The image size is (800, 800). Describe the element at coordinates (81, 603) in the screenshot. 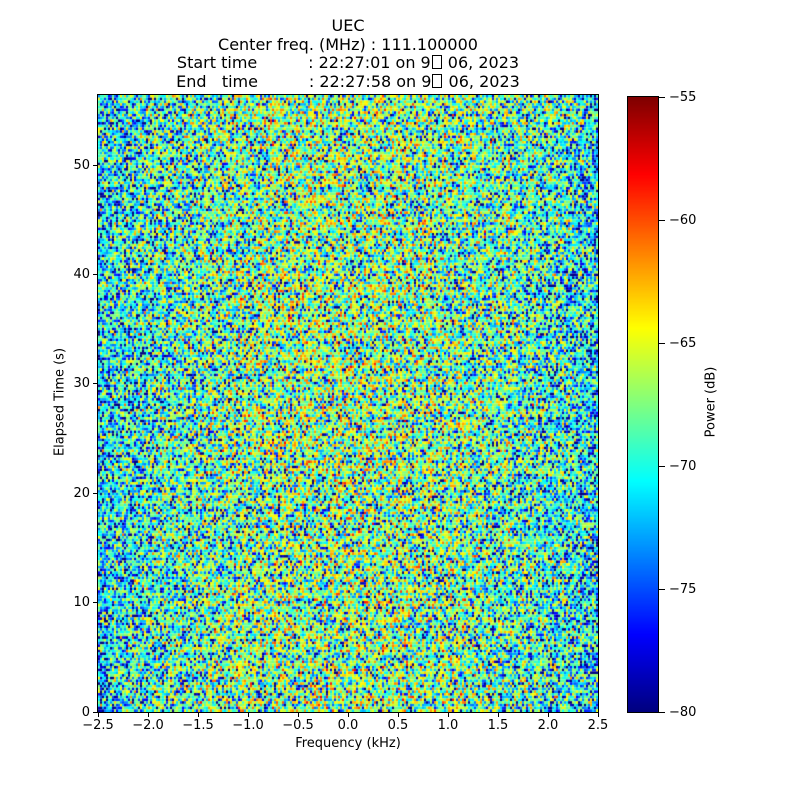

I see `y-axis-tick-label: 10` at that location.